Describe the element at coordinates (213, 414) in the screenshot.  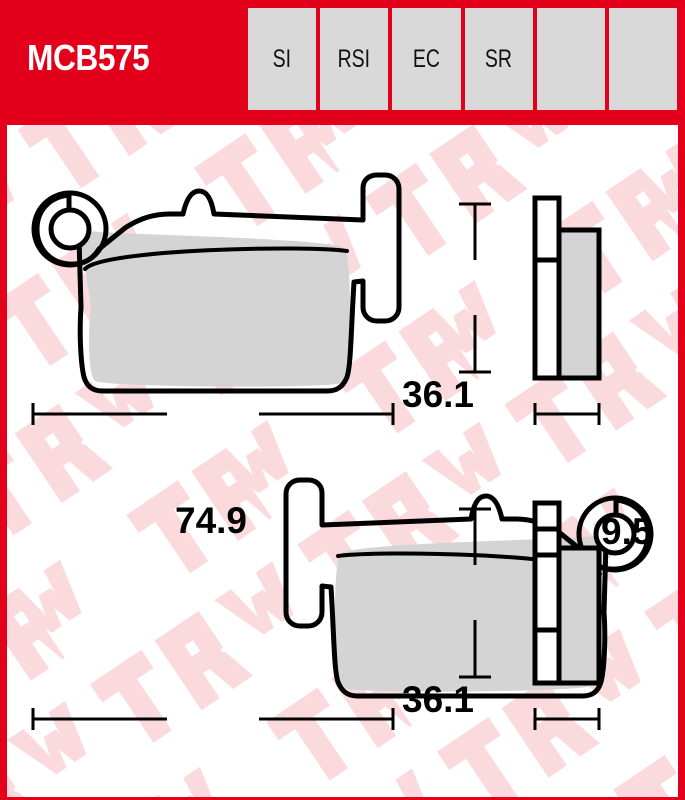
I see `dim-width-top` at that location.